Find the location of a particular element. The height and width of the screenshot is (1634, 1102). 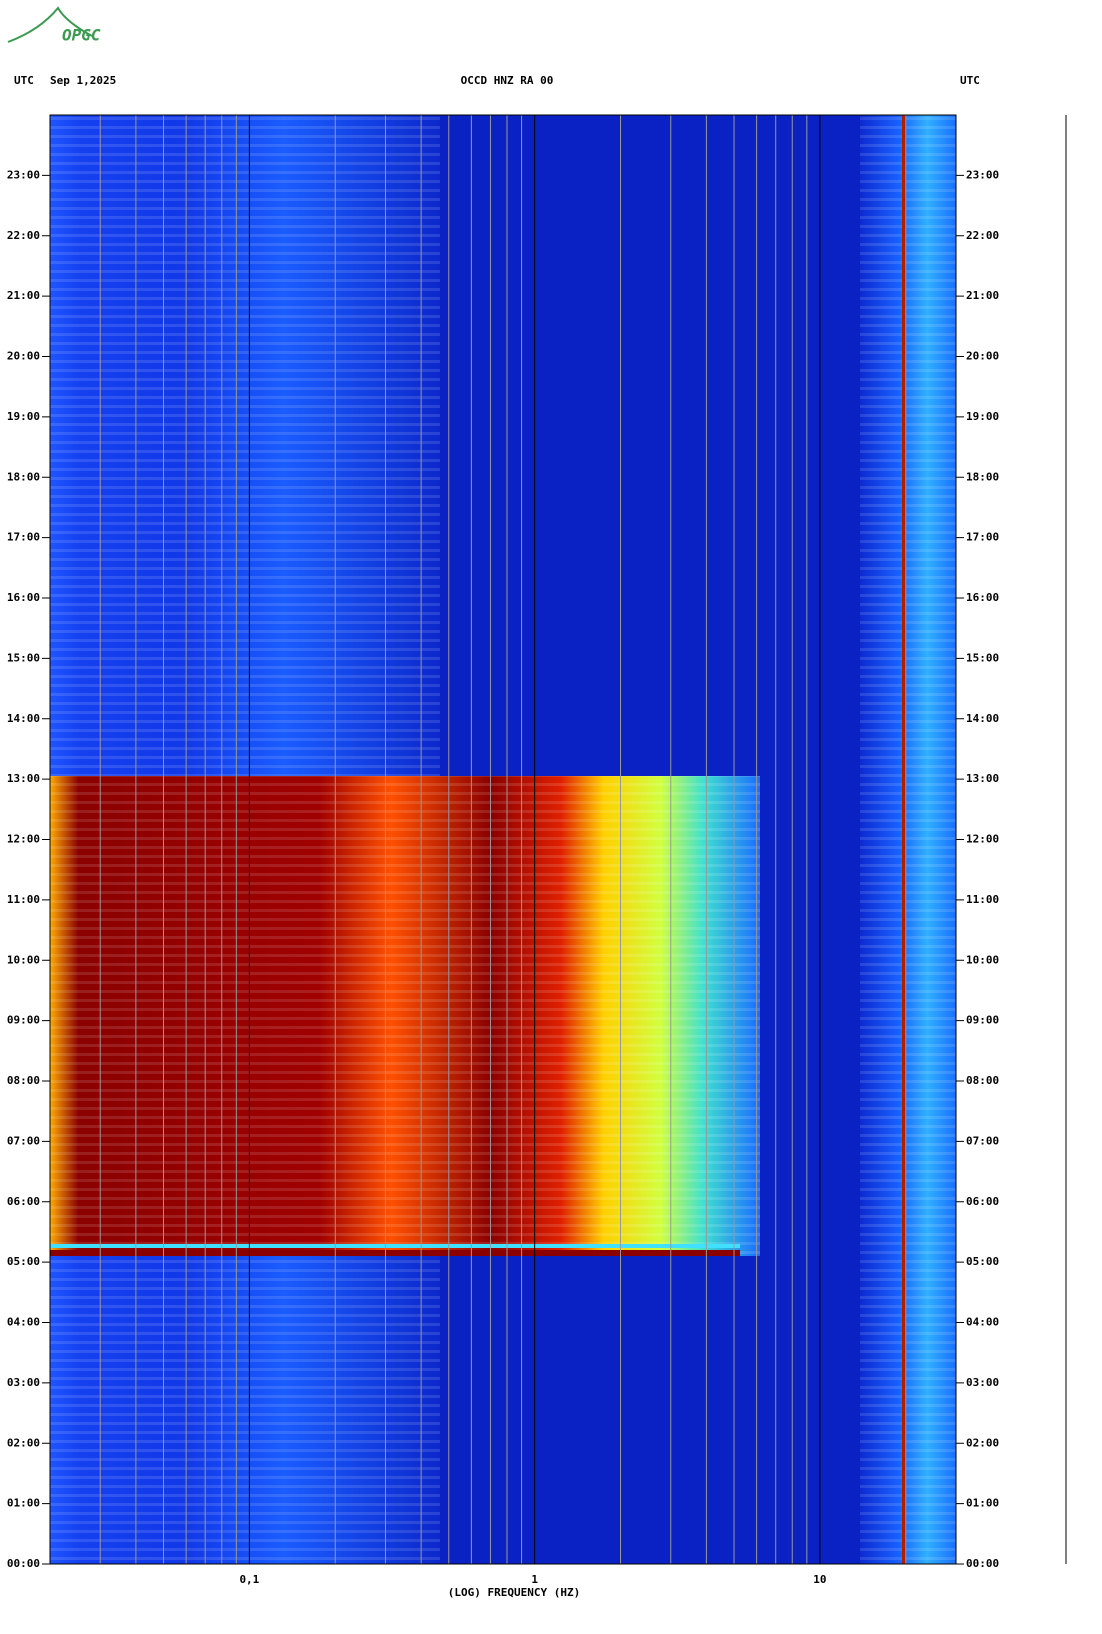

y-tick-label-right: 03:00 is located at coordinates (982, 1382).